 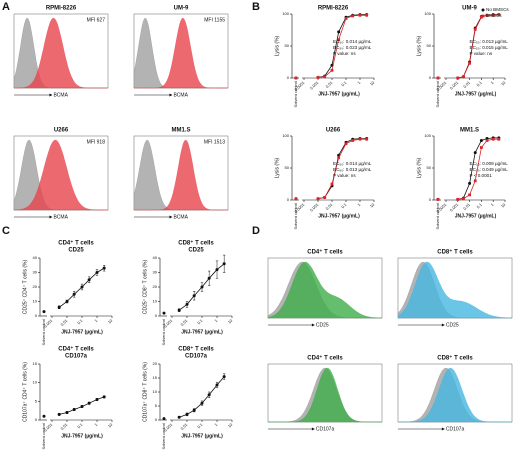 What do you see at coordinates (156, 405) in the screenshot?
I see `y-tick-label: 5` at bounding box center [156, 405].